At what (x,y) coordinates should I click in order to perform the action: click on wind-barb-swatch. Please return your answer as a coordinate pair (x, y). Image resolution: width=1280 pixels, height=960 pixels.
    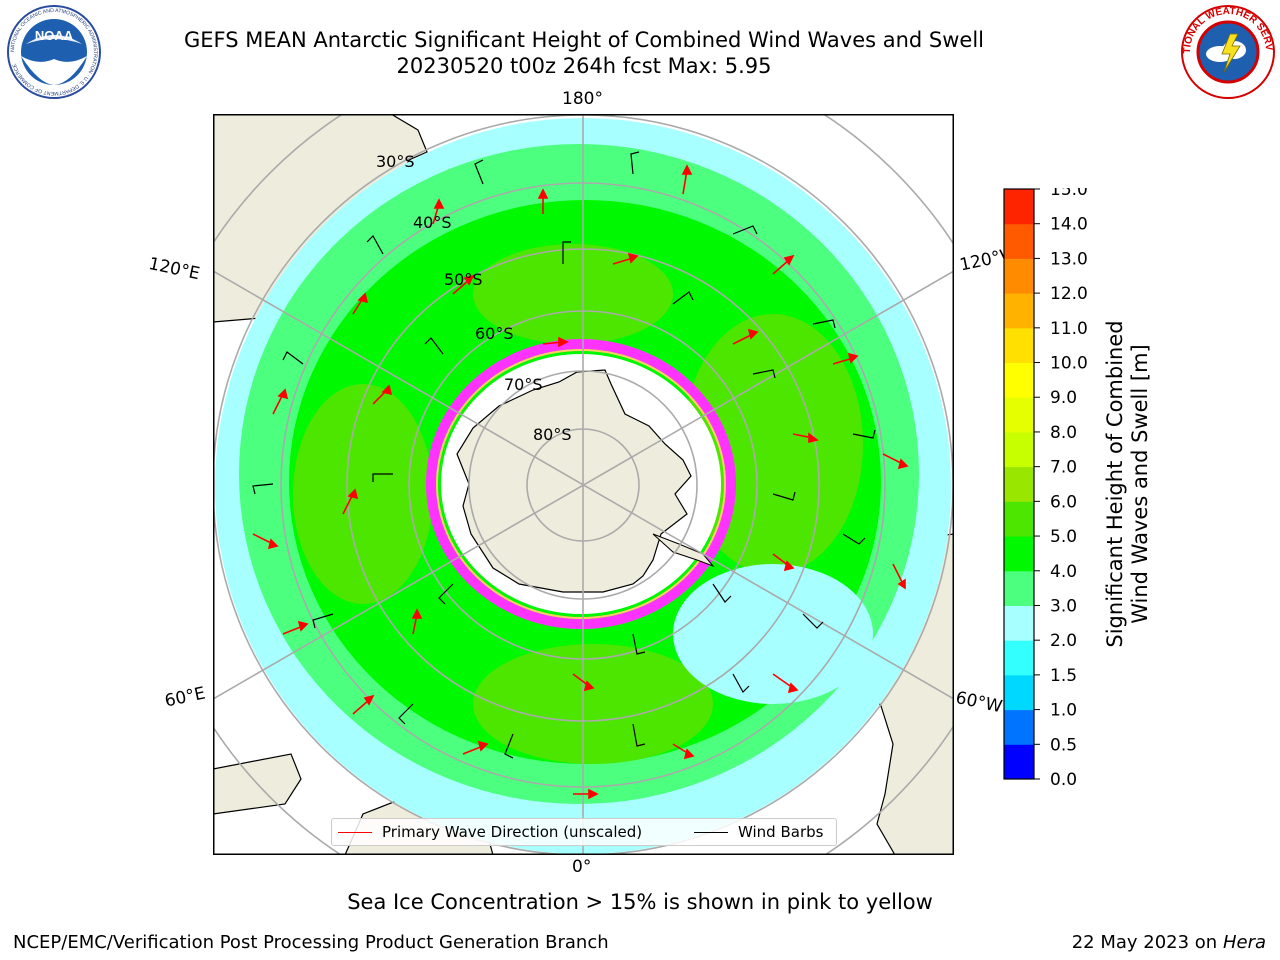
    Looking at the image, I should click on (711, 832).